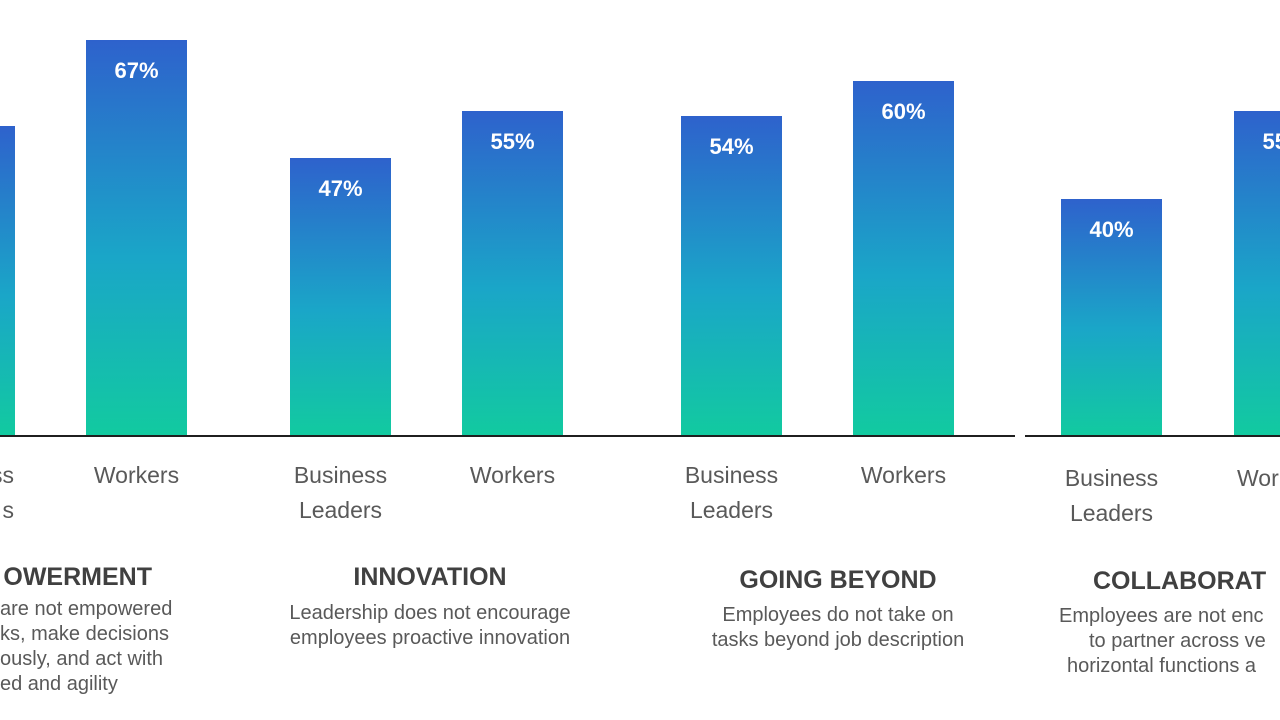 Image resolution: width=1280 pixels, height=720 pixels. I want to click on group-description-line: employees proactive innovation, so click(430, 638).